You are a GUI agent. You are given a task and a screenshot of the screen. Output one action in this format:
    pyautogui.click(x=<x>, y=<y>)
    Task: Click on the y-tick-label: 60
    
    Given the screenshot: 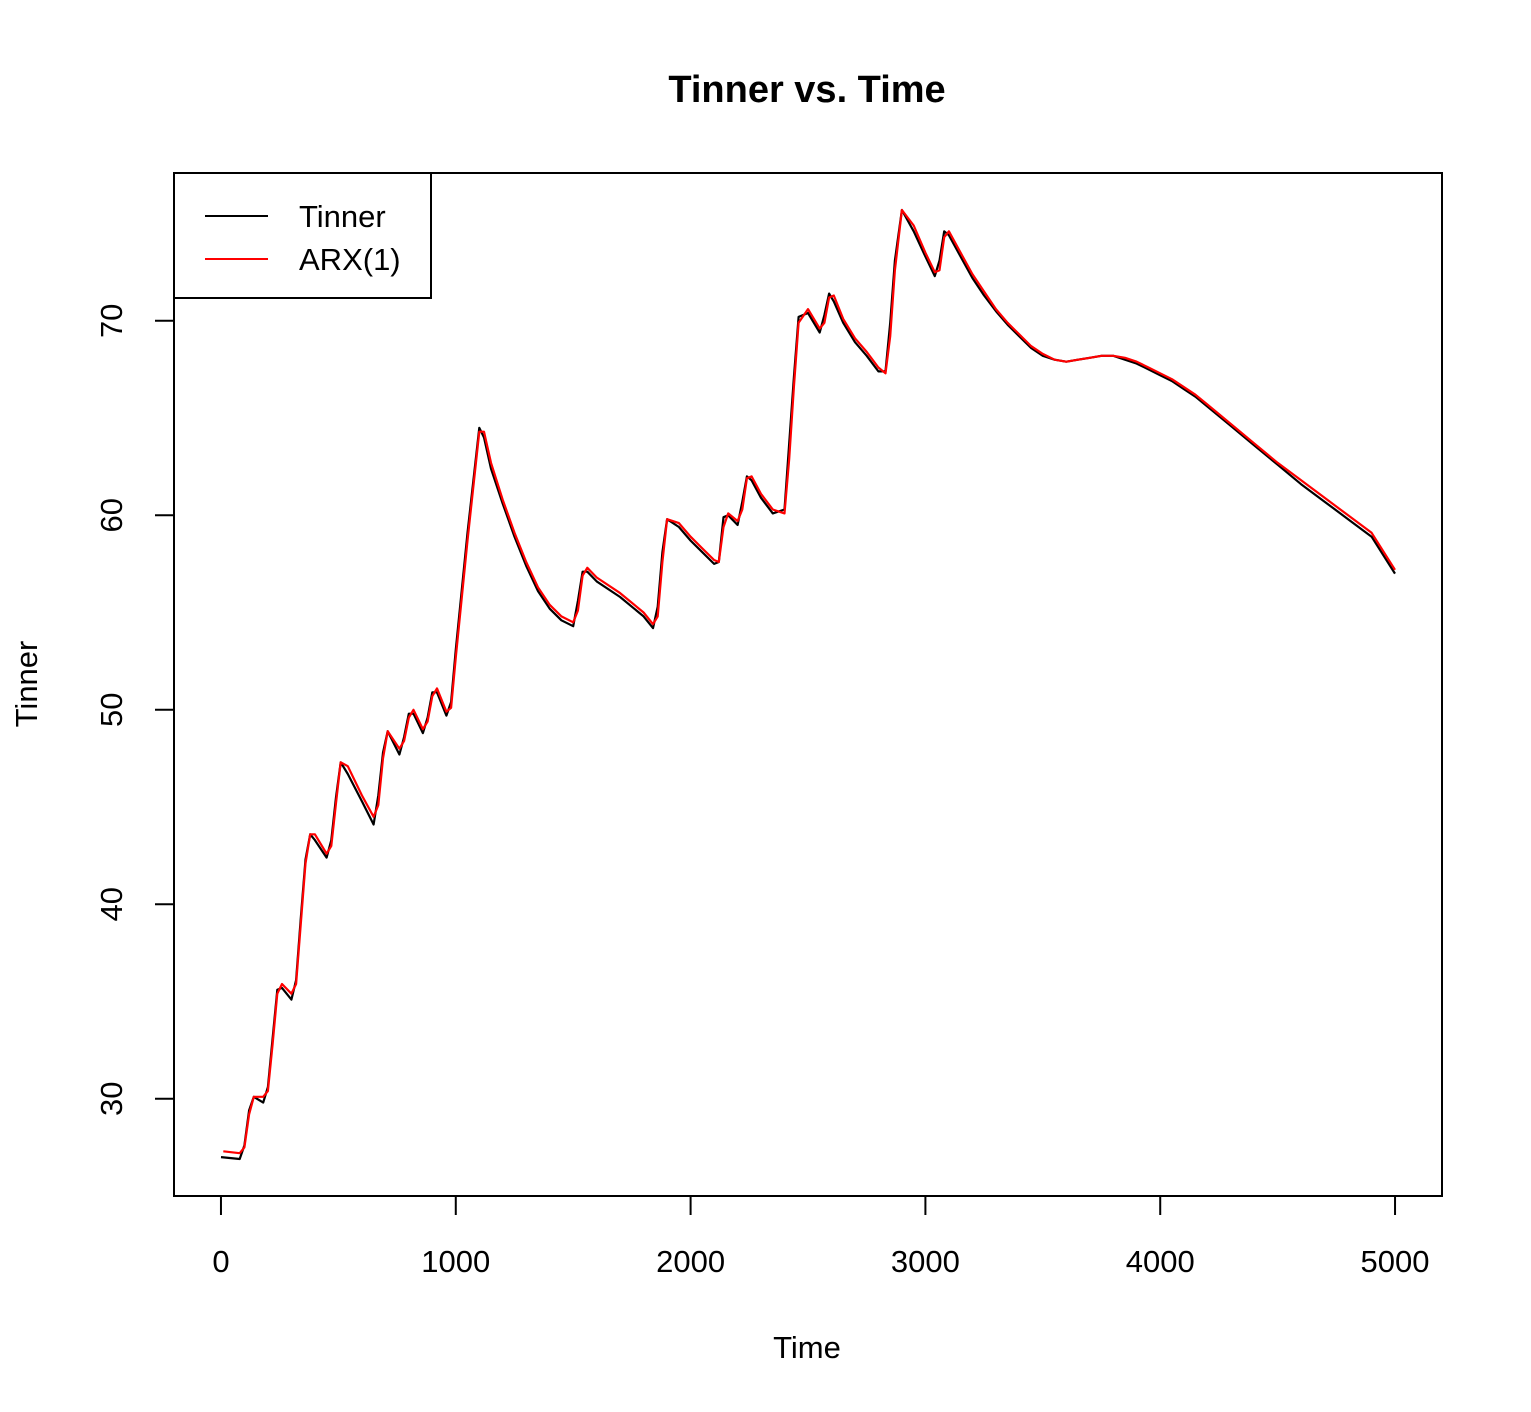 What is the action you would take?
    pyautogui.click(x=111, y=515)
    